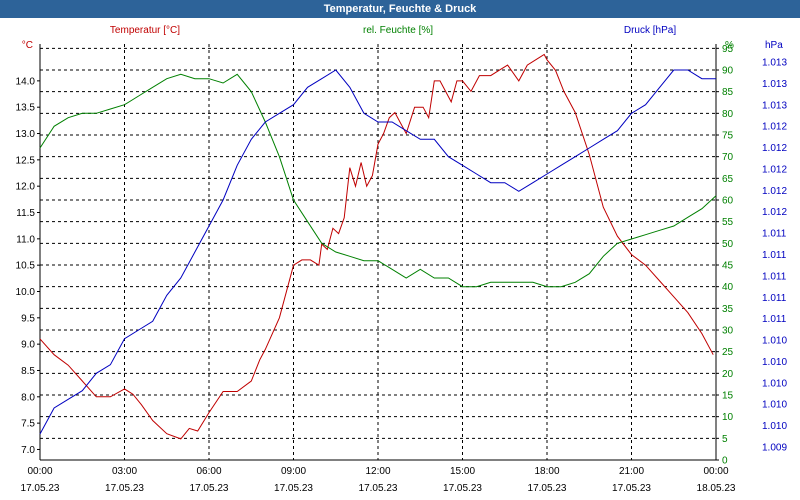  I want to click on x-tick-time-label: 12:00, so click(377, 471).